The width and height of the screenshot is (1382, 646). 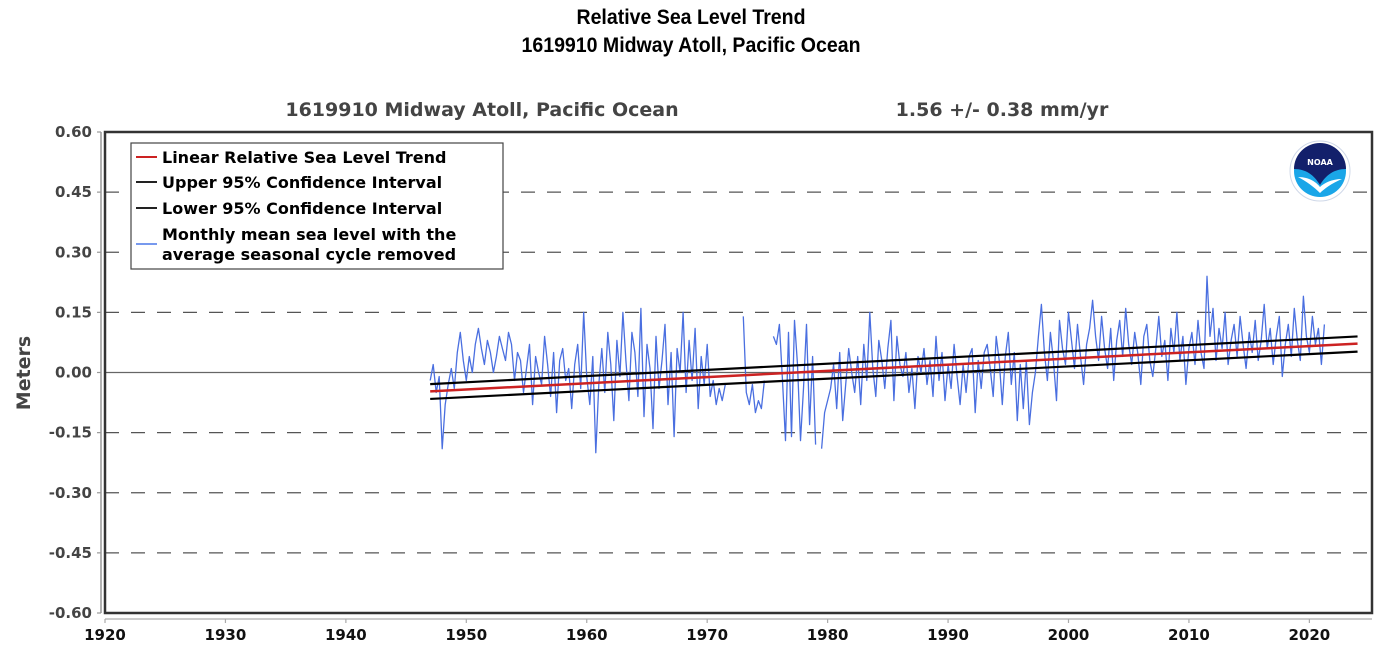 What do you see at coordinates (70, 613) in the screenshot?
I see `y-tick-label: -0.60` at bounding box center [70, 613].